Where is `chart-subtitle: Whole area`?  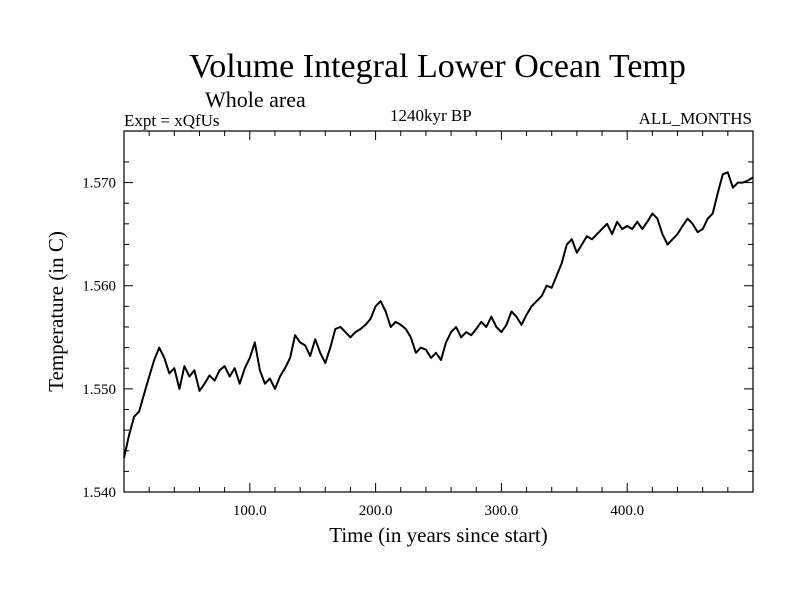 chart-subtitle: Whole area is located at coordinates (255, 99).